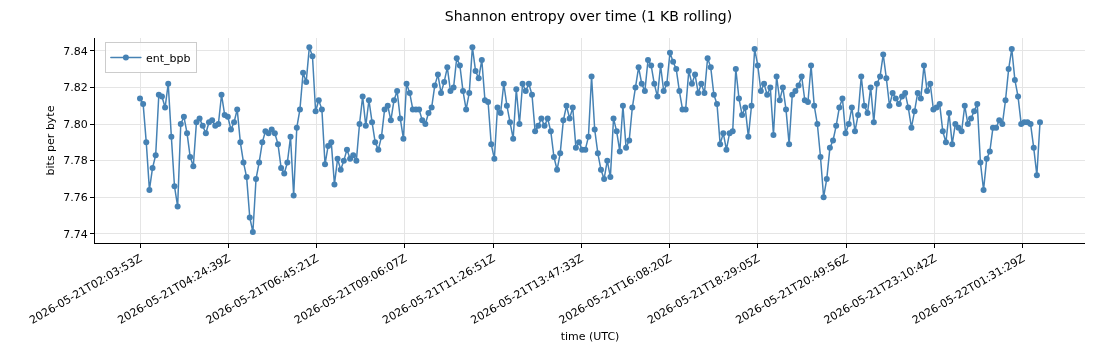 This screenshot has width=1100, height=360. What do you see at coordinates (50, 140) in the screenshot?
I see `y-axis-title: bits per byte` at bounding box center [50, 140].